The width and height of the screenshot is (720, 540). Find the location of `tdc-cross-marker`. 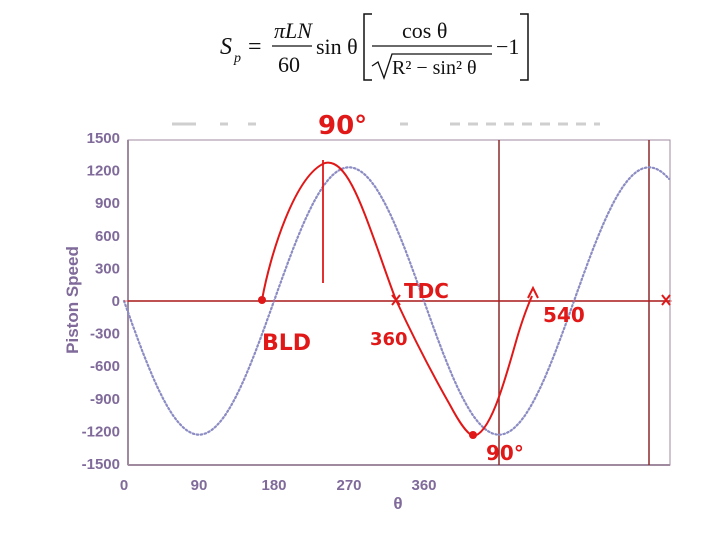

tdc-cross-marker is located at coordinates (396, 300).